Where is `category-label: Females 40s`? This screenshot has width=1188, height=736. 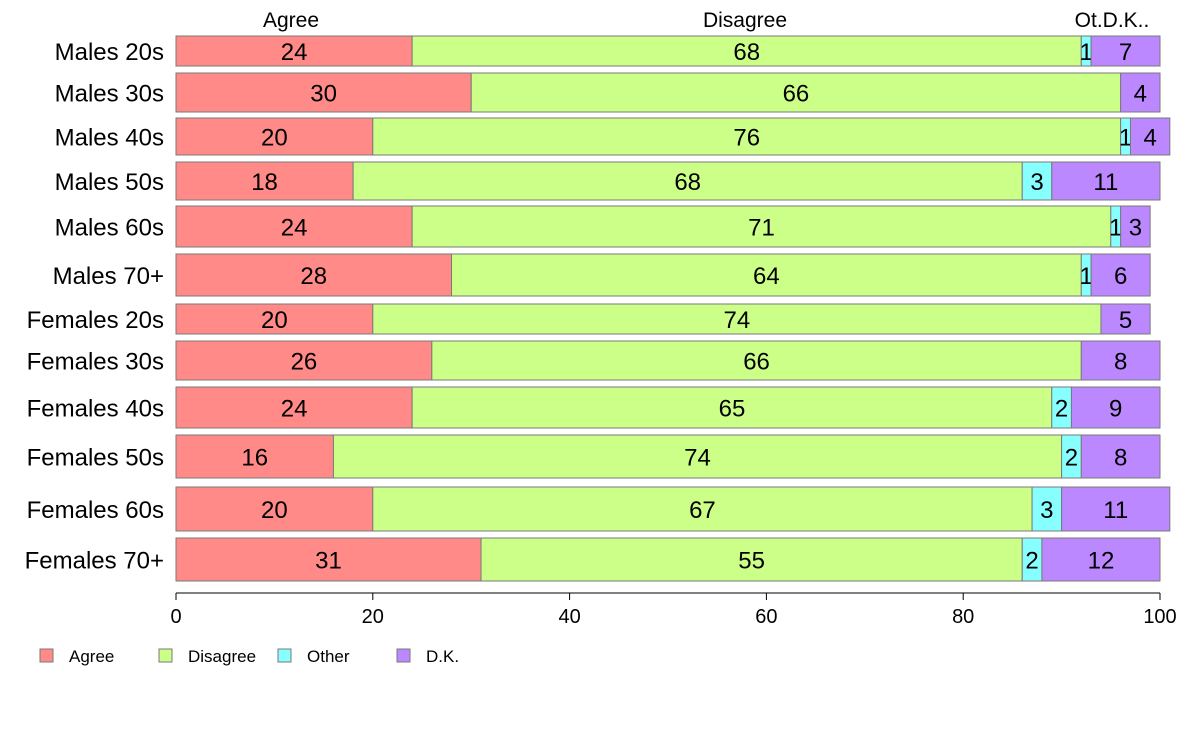
category-label: Females 40s is located at coordinates (95, 409).